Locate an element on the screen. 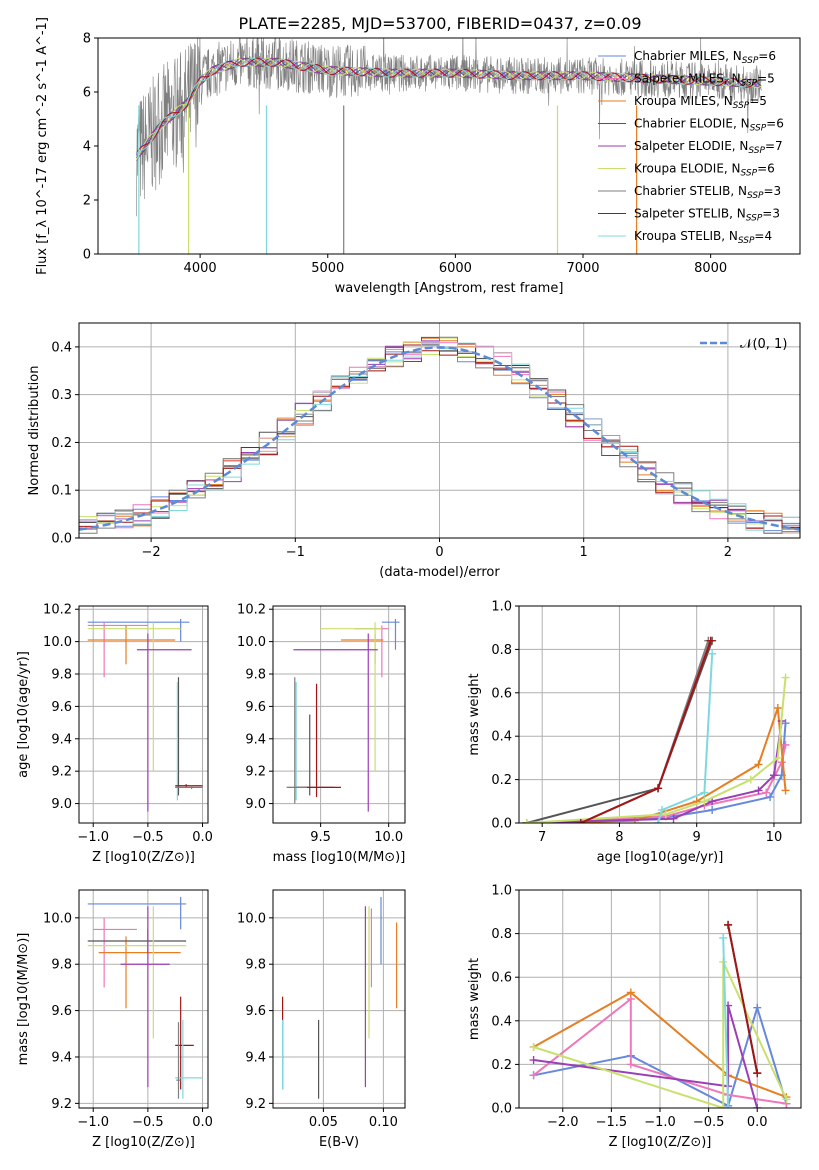 The image size is (819, 1170). x-axis-label: Z [log10(Z/Z⊙)] is located at coordinates (143, 857).